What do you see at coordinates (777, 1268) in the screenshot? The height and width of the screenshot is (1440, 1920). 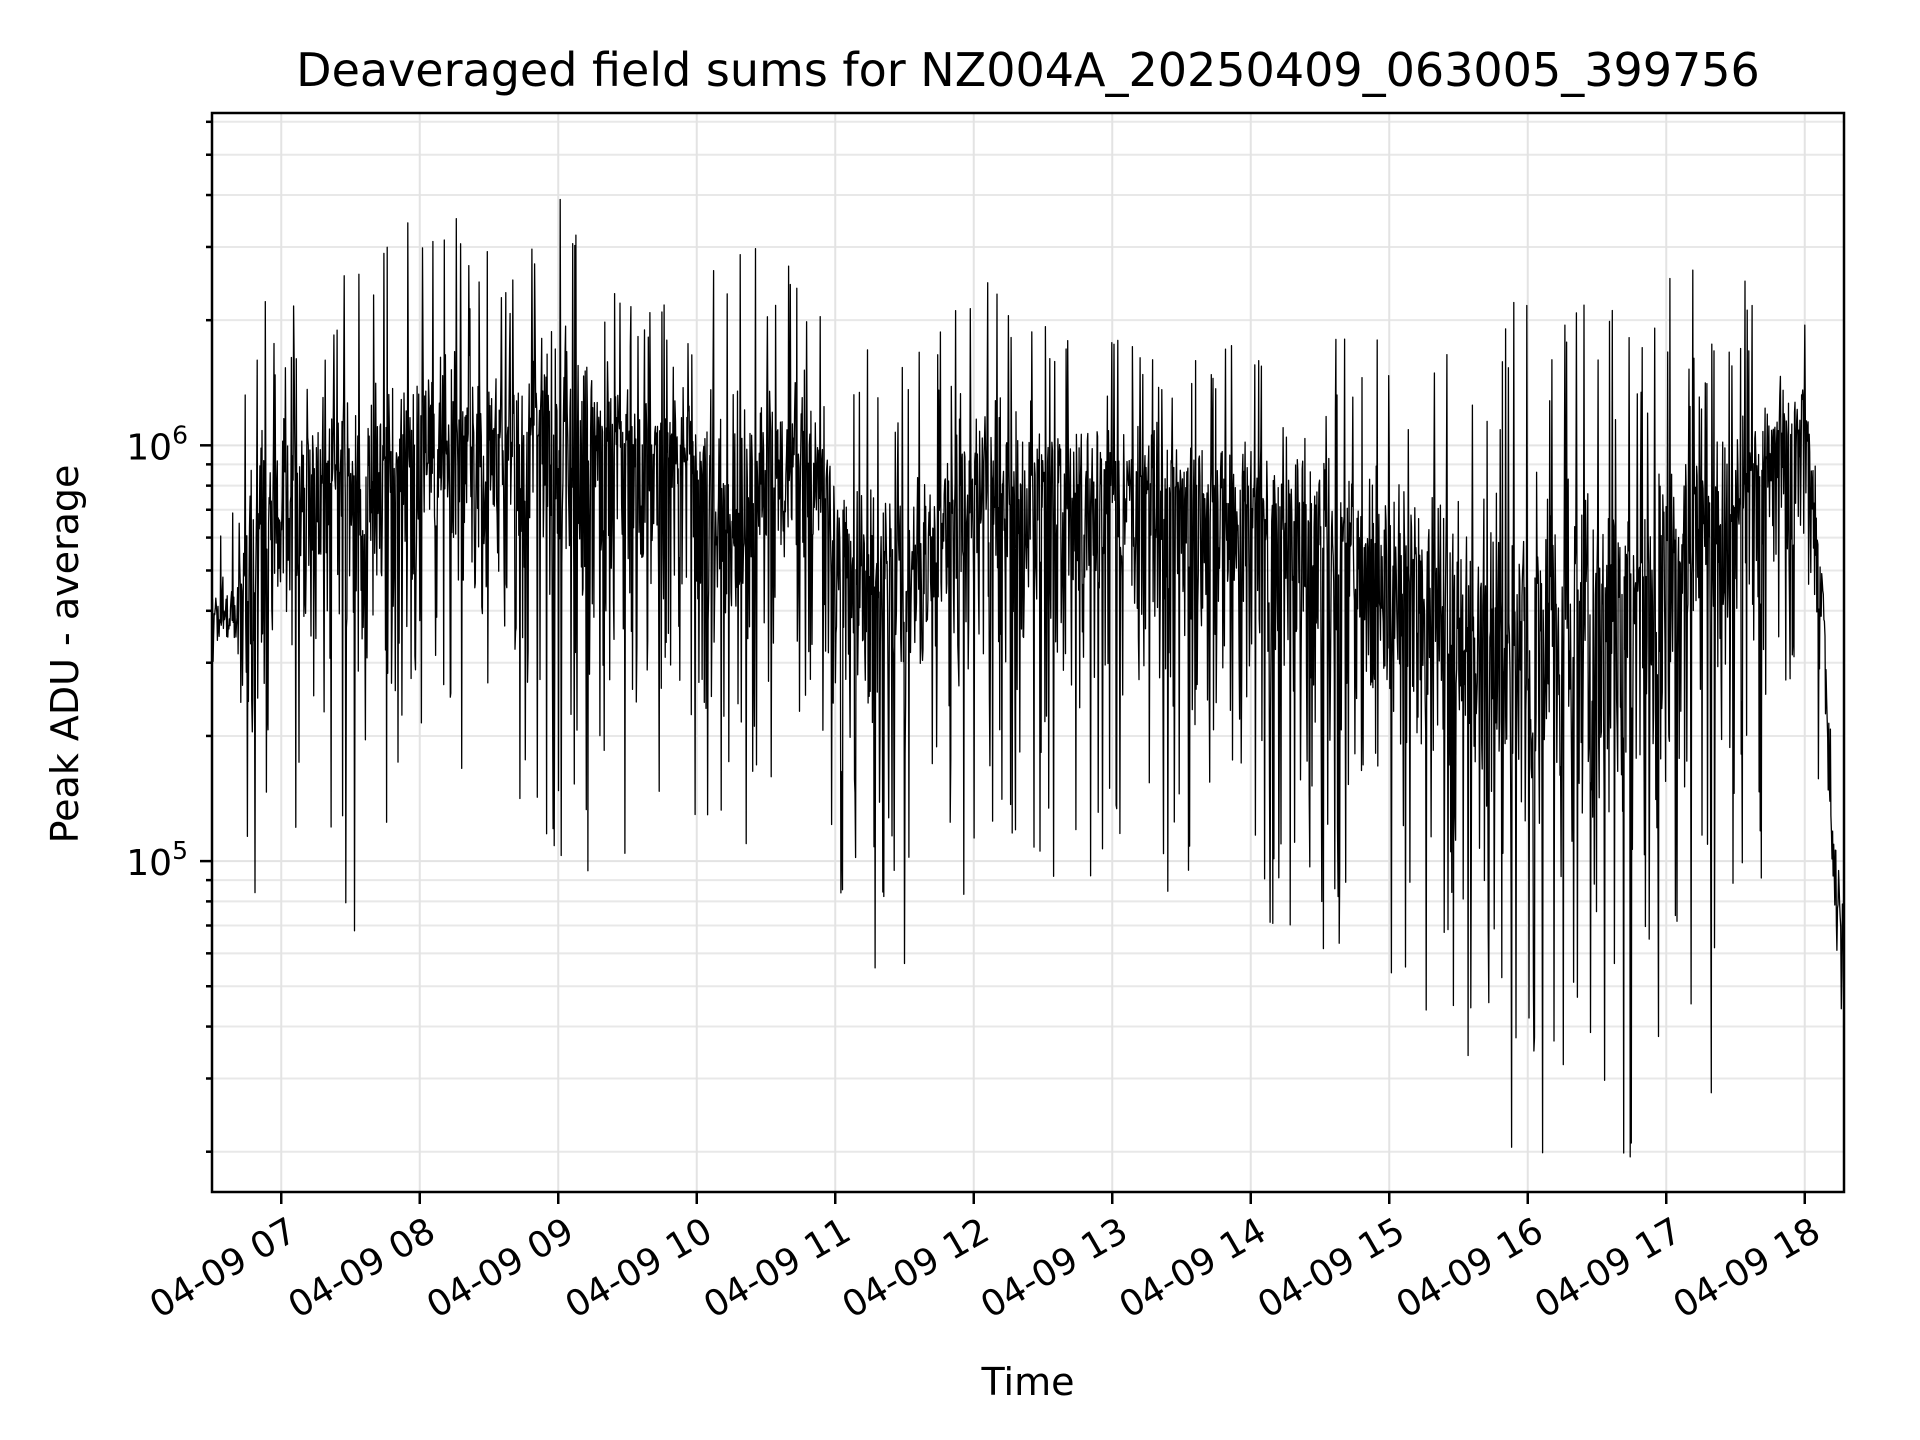 I see `x-tick-label: 04-09 11` at bounding box center [777, 1268].